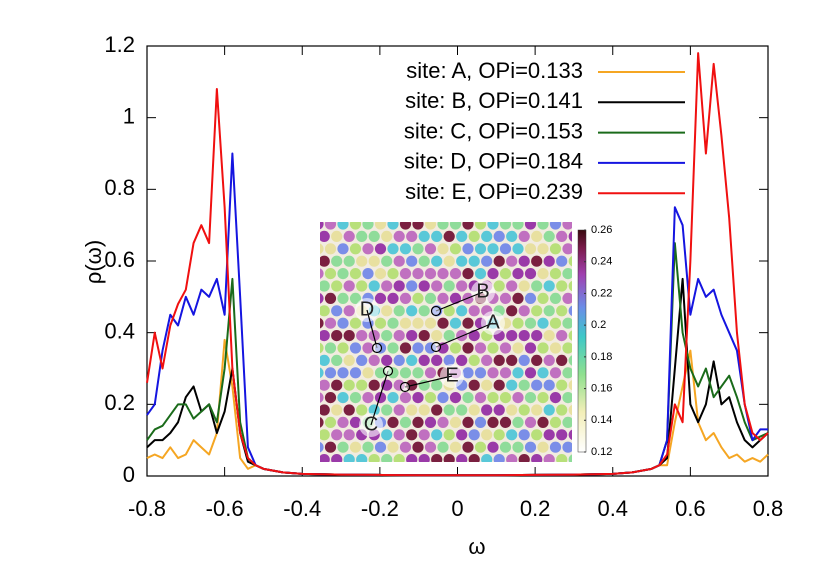 The image size is (830, 576). I want to click on x-tick-label: 0.2, so click(535, 508).